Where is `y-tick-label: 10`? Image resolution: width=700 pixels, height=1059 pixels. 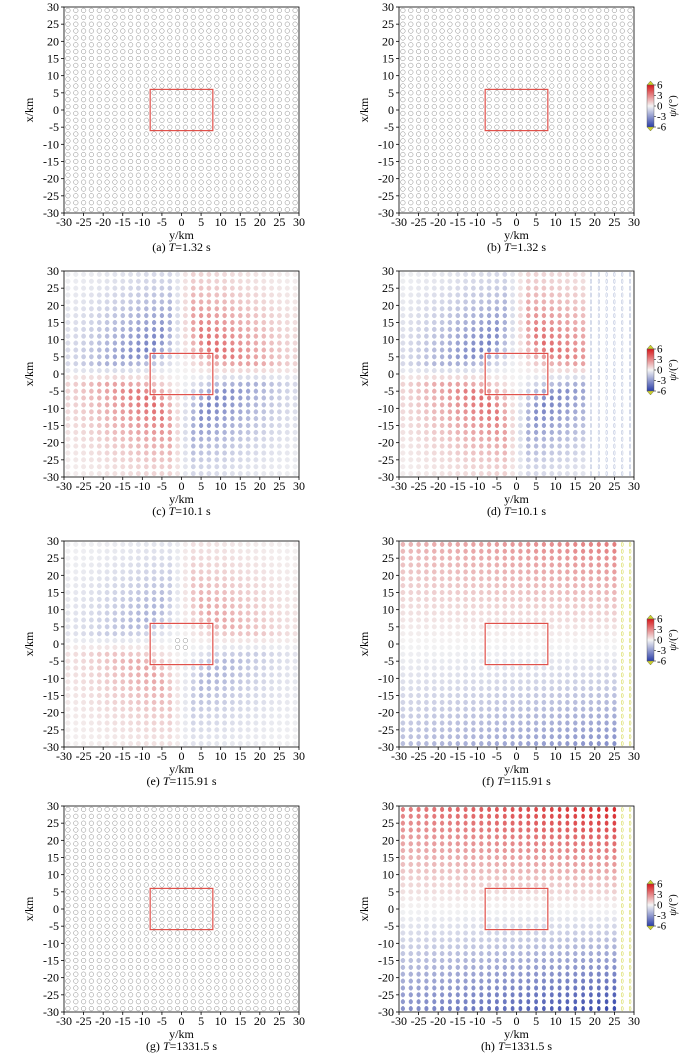 y-tick-label: 10 is located at coordinates (388, 76).